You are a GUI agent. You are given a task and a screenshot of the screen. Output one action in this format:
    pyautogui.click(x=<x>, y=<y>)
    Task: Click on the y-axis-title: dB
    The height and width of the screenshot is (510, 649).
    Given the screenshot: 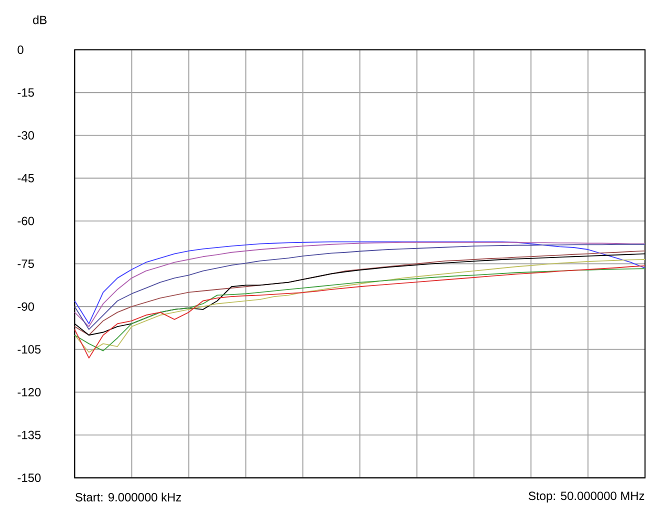 What is the action you would take?
    pyautogui.click(x=40, y=20)
    